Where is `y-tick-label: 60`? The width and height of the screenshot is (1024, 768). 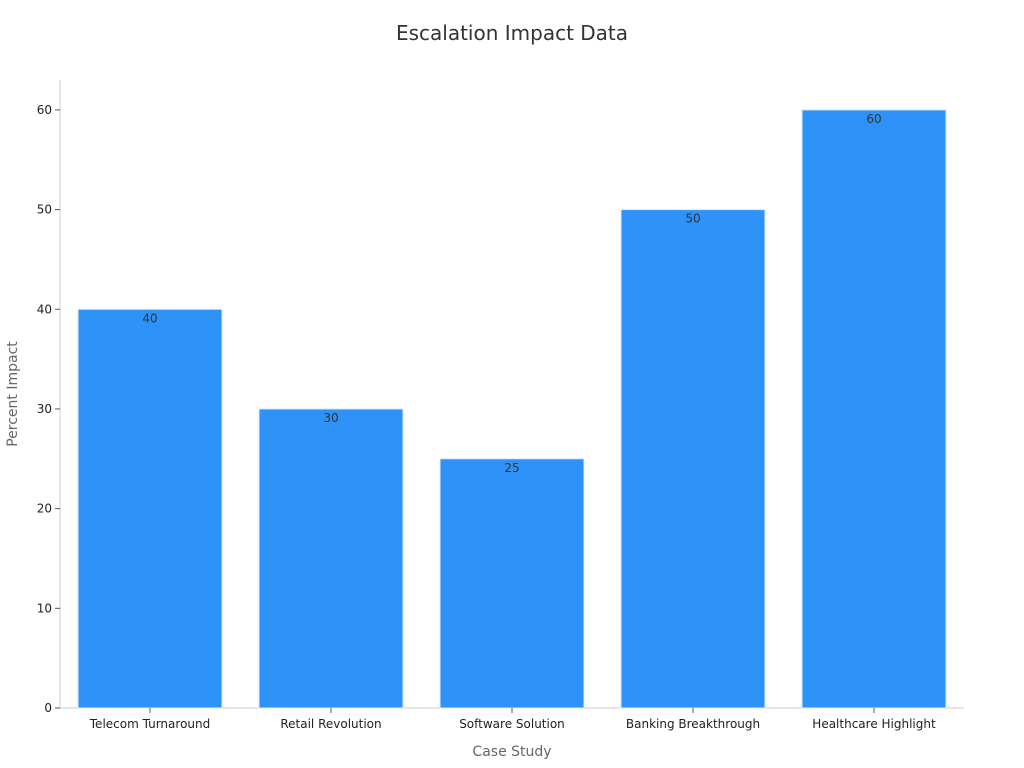 y-tick-label: 60 is located at coordinates (44, 110).